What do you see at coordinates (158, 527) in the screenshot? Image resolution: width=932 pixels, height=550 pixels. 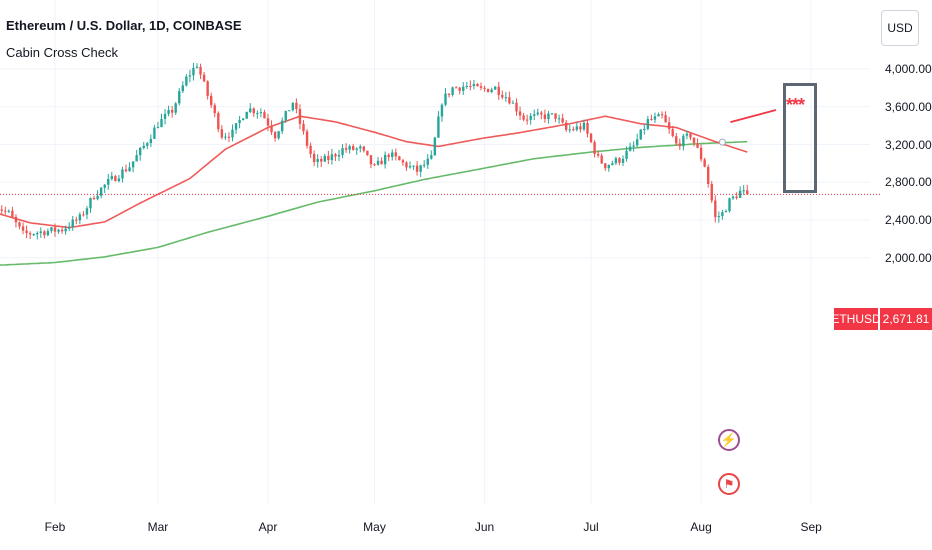 I see `x-tick-label: Mar` at bounding box center [158, 527].